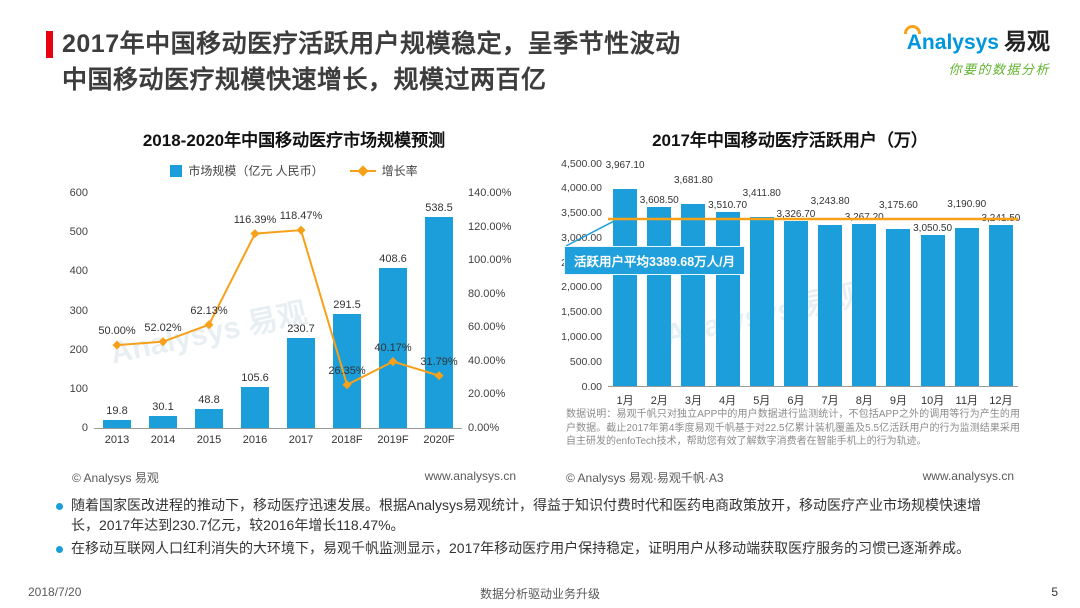  I want to click on callout-leader-line, so click(590, 233).